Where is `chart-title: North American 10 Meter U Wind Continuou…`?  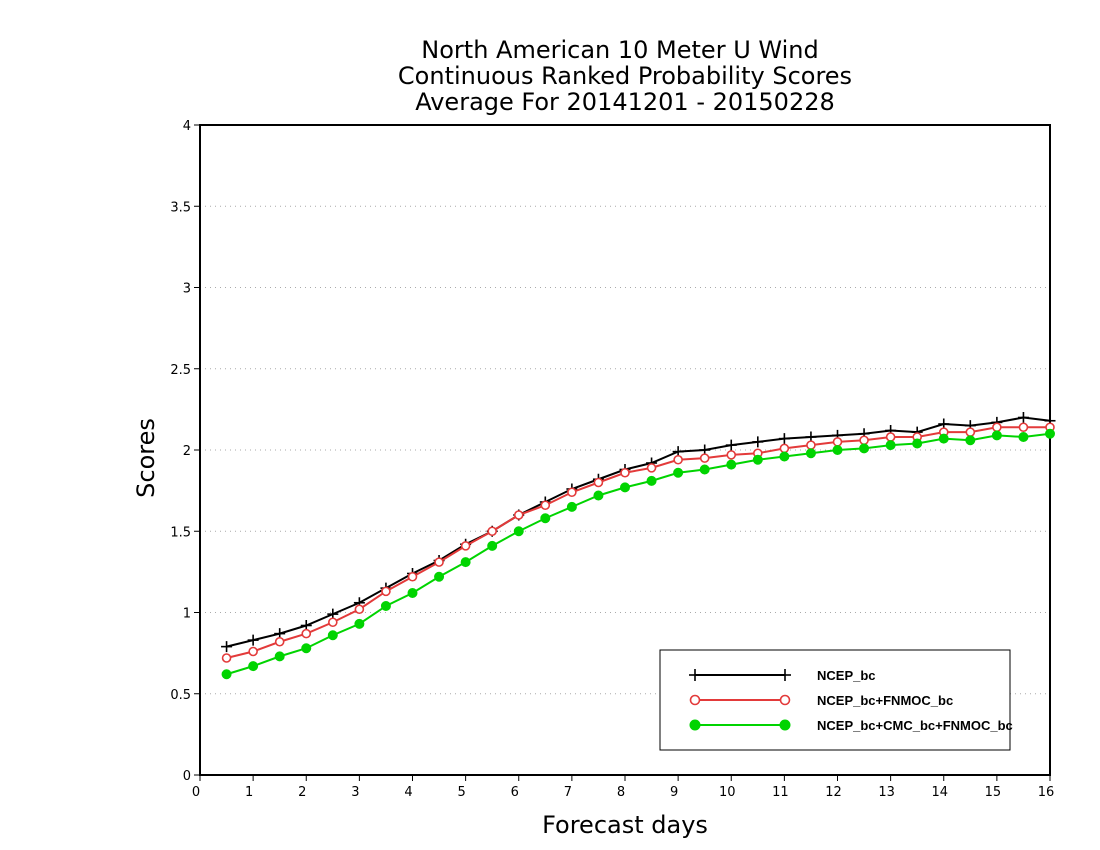
chart-title: North American 10 Meter U Wind Continuou… is located at coordinates (625, 76).